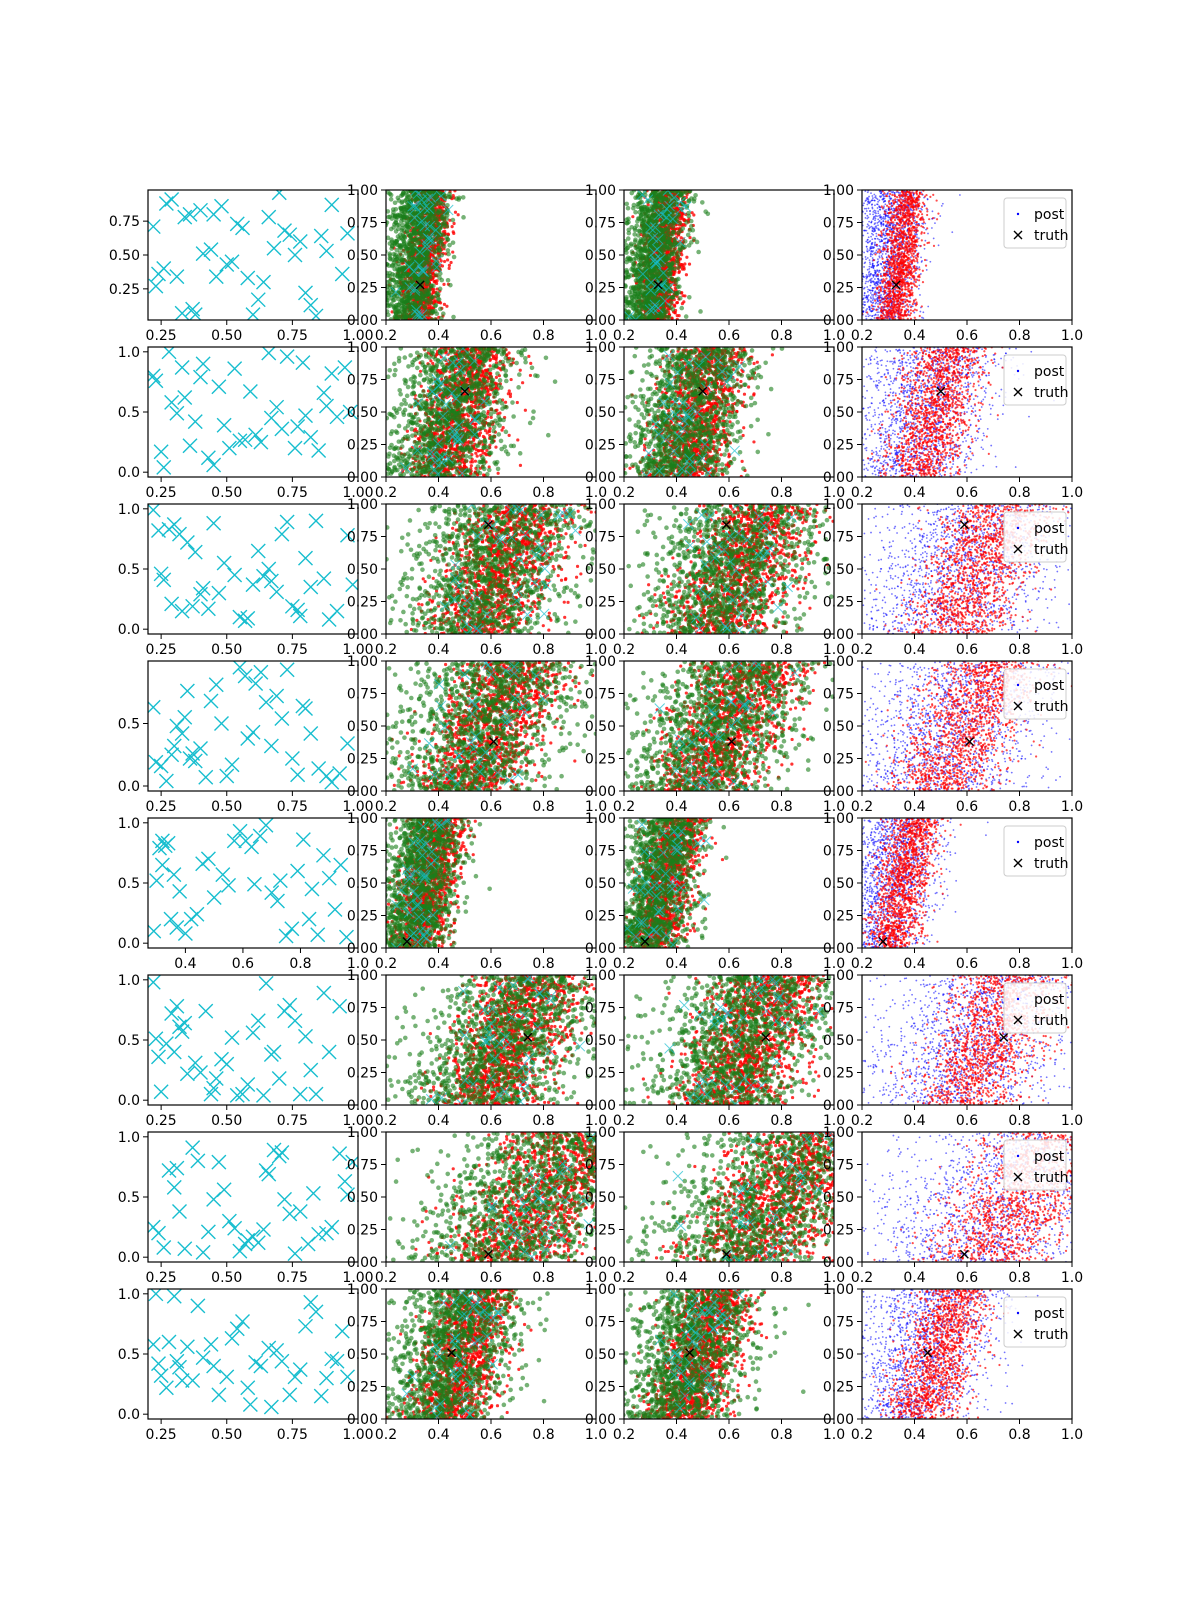  I want to click on plot-area, so click(253, 1201).